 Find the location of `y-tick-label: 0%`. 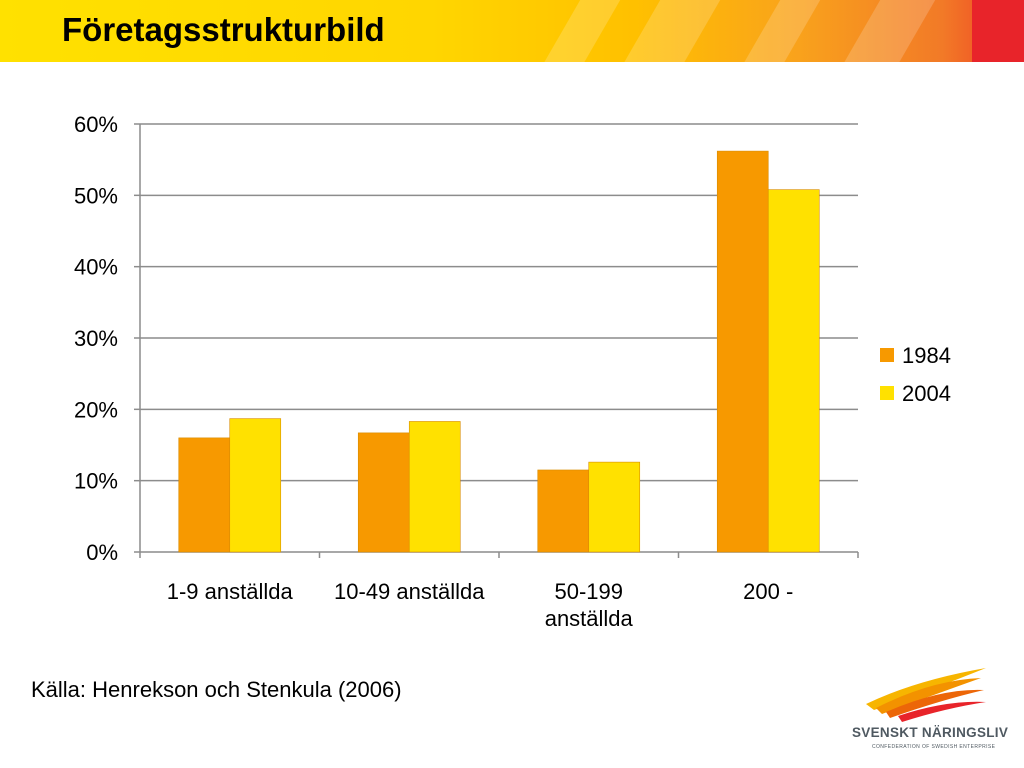

y-tick-label: 0% is located at coordinates (102, 552).